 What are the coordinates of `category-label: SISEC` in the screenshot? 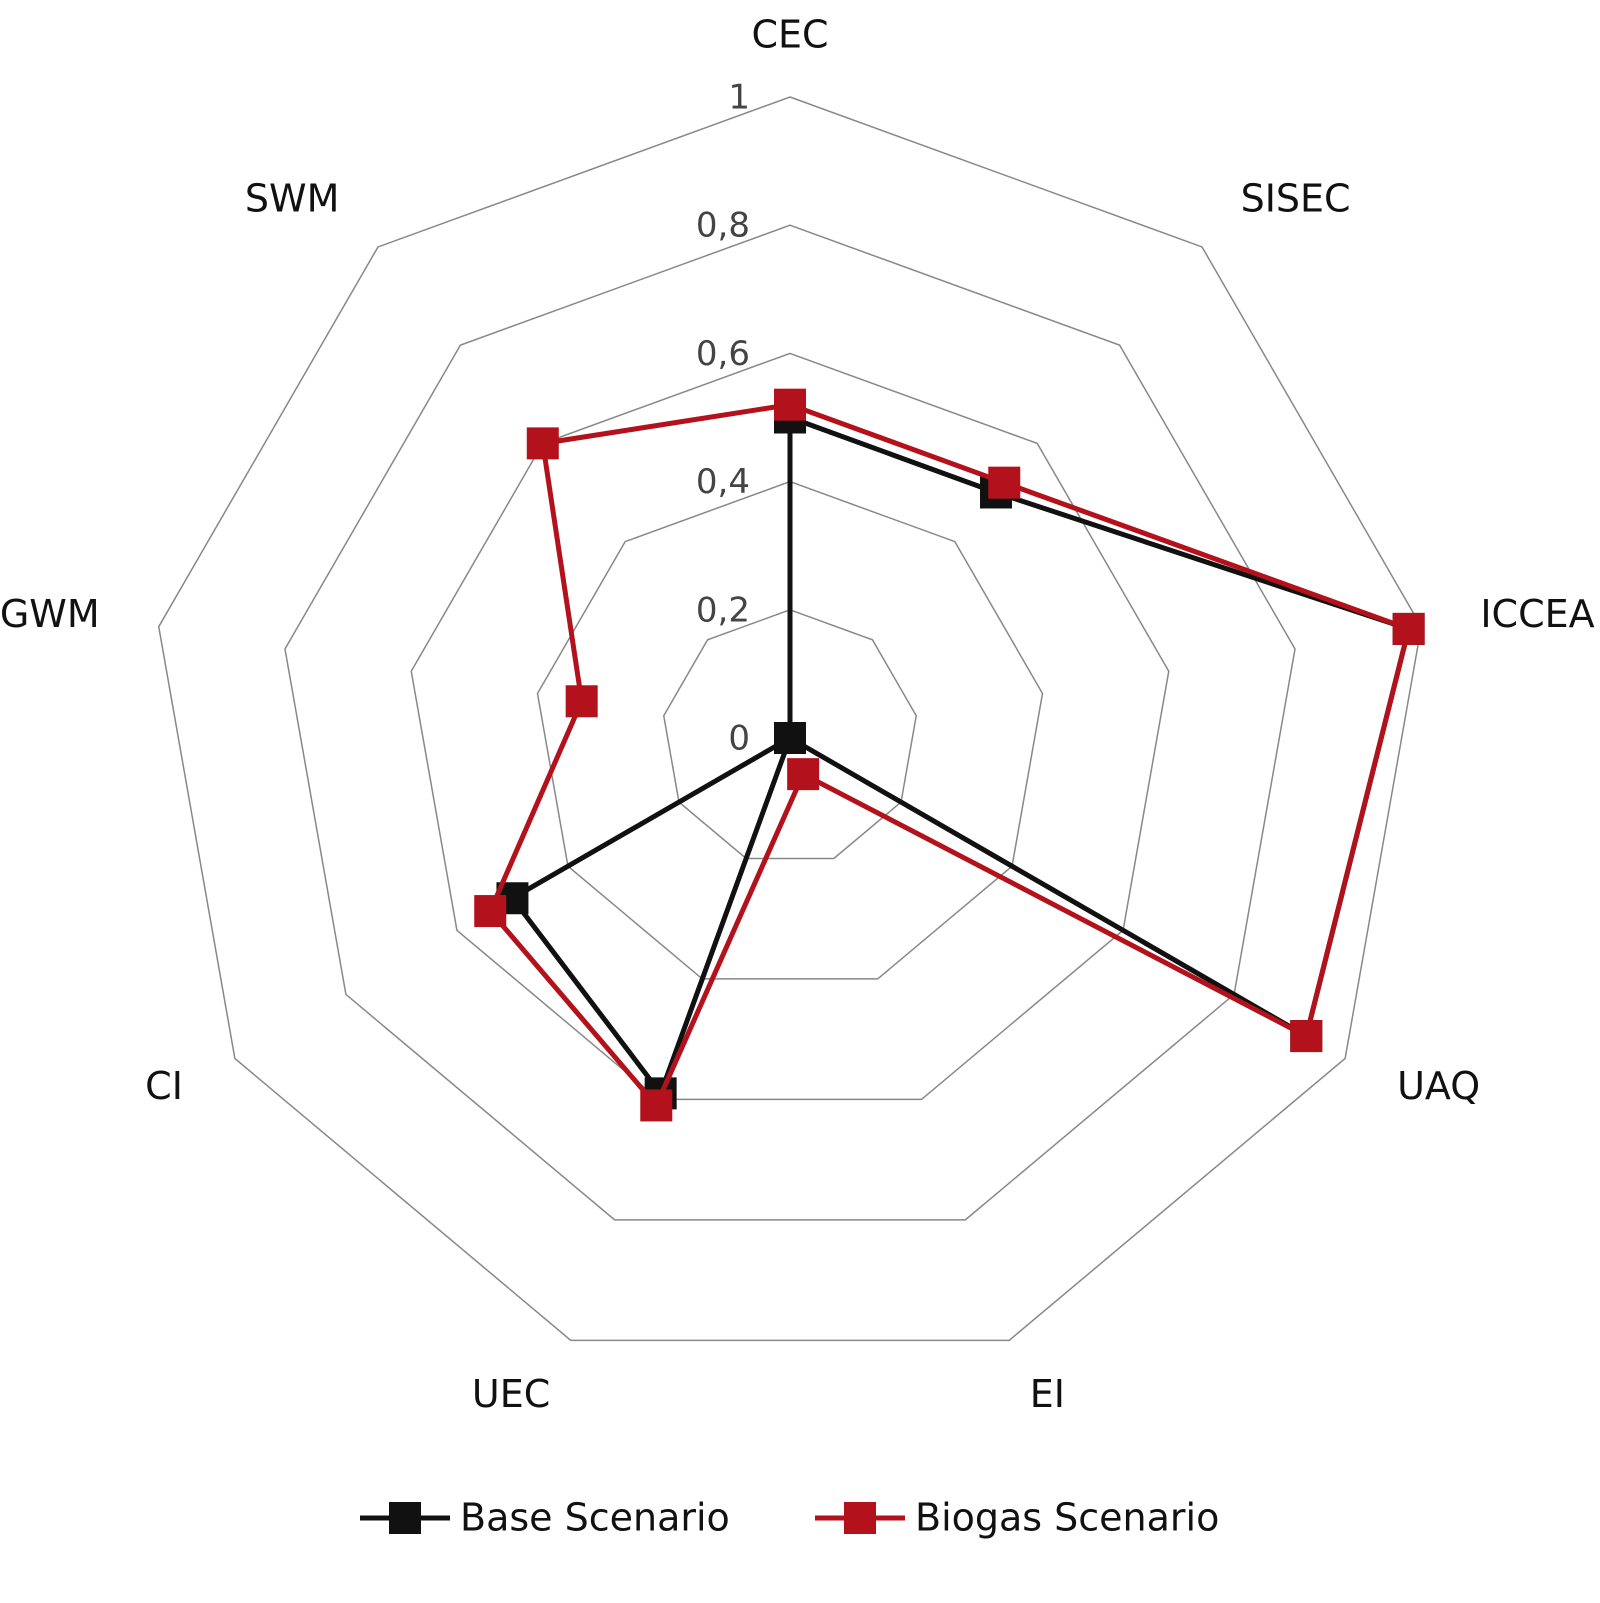 It's located at (1296, 199).